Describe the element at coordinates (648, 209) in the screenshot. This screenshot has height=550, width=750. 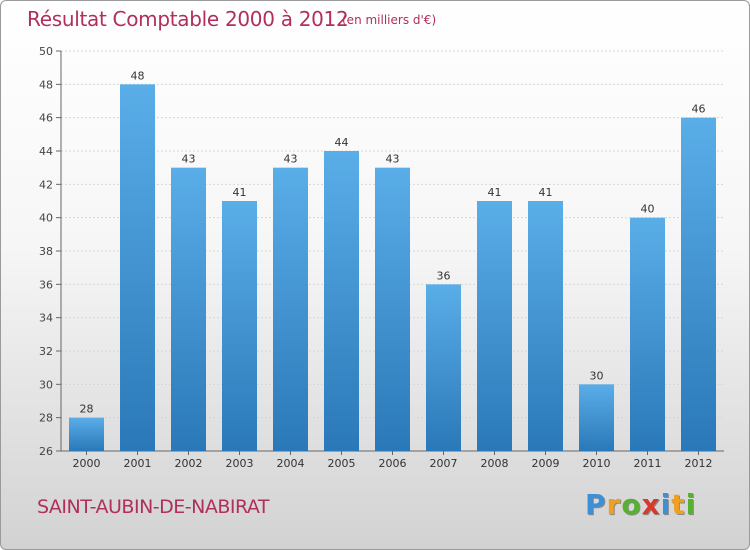
I see `bar-value-label: 40` at that location.